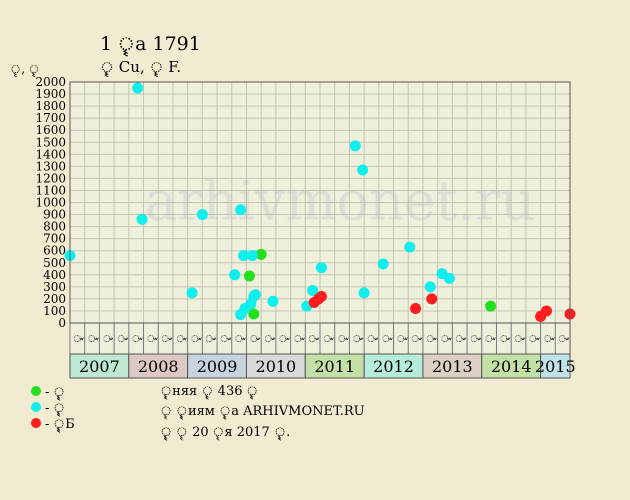 The height and width of the screenshot is (500, 630). Describe the element at coordinates (54, 227) in the screenshot. I see `y-tick-label: 800` at that location.